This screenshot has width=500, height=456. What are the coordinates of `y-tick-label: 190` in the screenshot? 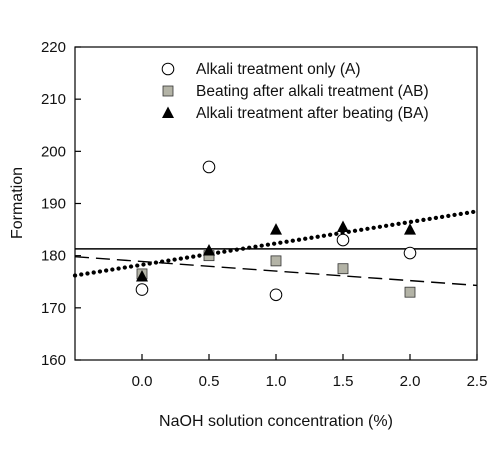 It's located at (53, 204).